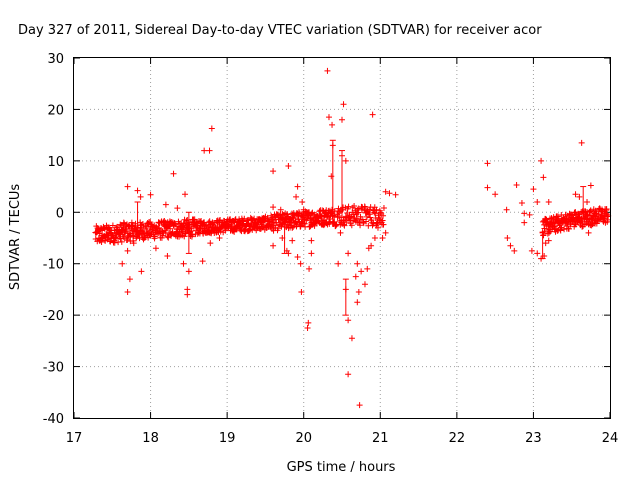 This screenshot has height=480, width=640. What do you see at coordinates (457, 438) in the screenshot?
I see `x-tick-label: 22` at bounding box center [457, 438].